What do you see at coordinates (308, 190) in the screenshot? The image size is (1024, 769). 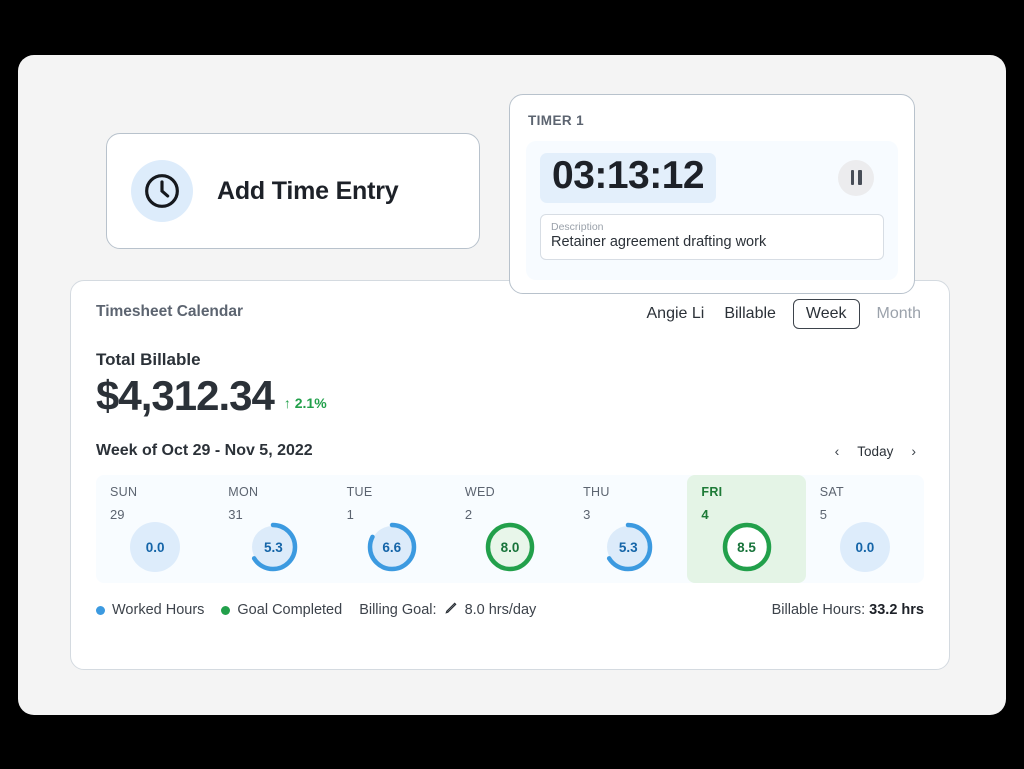 I see `add-time-entry-label: Add Time Entry` at bounding box center [308, 190].